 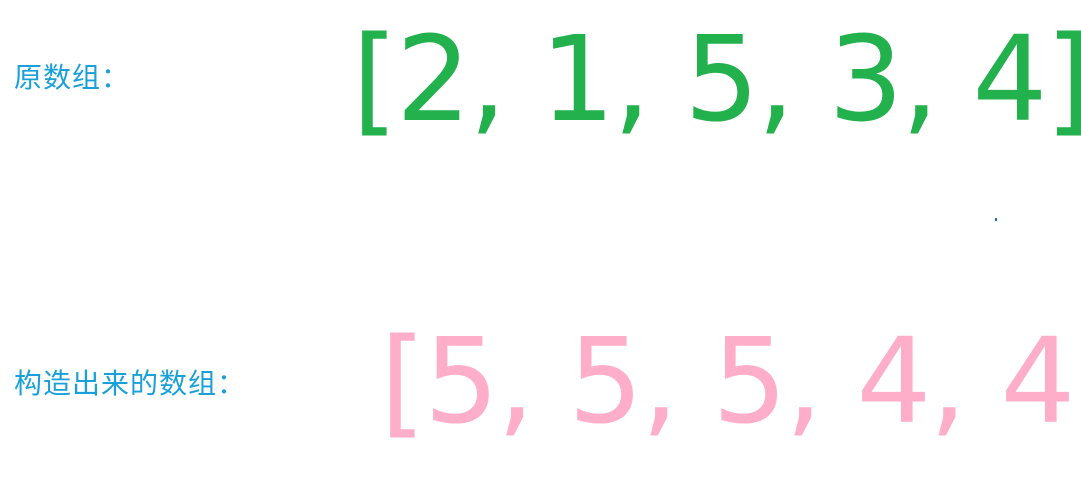 What do you see at coordinates (72, 77) in the screenshot?
I see `original-array-label: 原数组：` at bounding box center [72, 77].